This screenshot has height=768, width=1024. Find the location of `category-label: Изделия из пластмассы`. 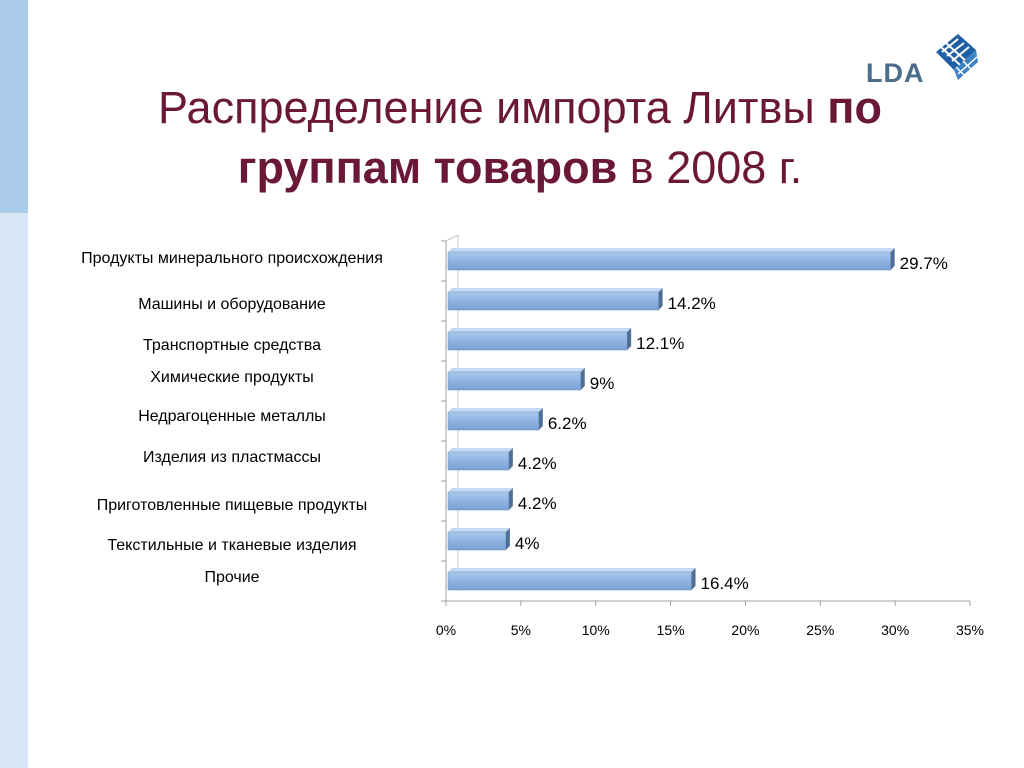

category-label: Изделия из пластмассы is located at coordinates (232, 457).